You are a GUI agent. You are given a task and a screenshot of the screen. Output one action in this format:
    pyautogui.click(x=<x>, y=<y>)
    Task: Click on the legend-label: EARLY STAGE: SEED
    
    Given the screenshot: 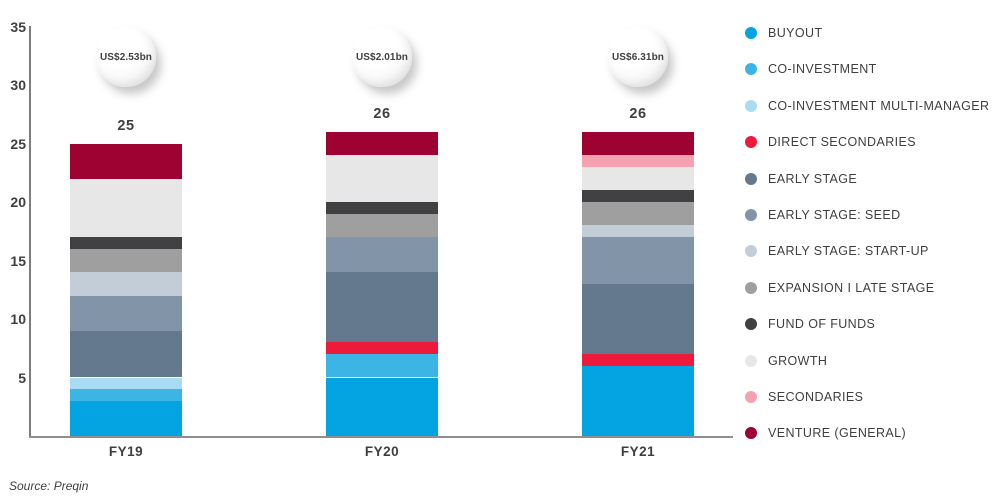 What is the action you would take?
    pyautogui.click(x=834, y=215)
    